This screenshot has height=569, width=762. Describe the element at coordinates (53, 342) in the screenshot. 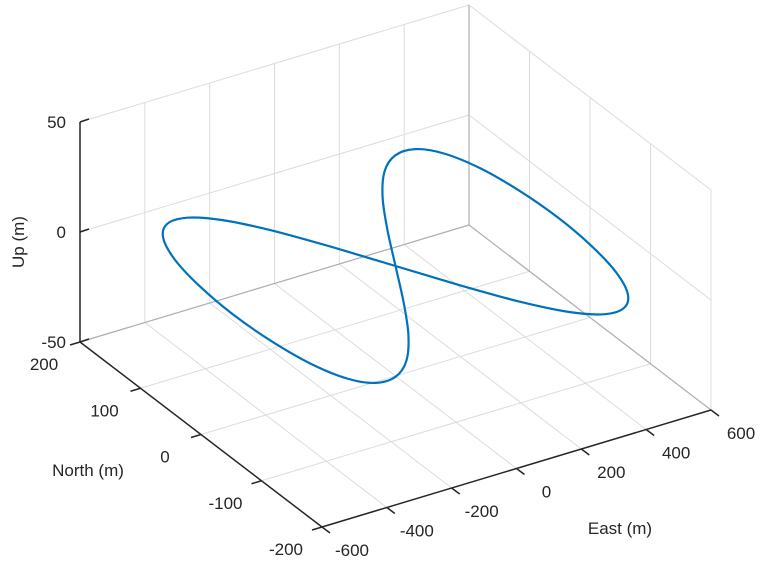

I see `z-tick-label: -50` at that location.